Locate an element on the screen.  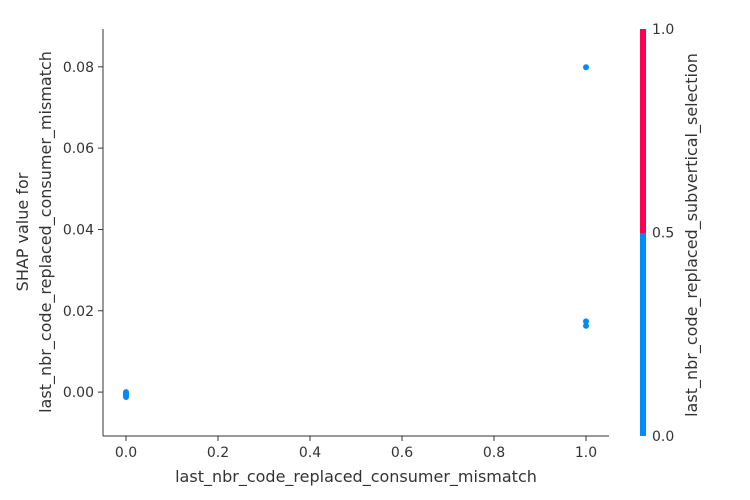
y-axis-title-line-1: SHAP value for is located at coordinates (22, 231).